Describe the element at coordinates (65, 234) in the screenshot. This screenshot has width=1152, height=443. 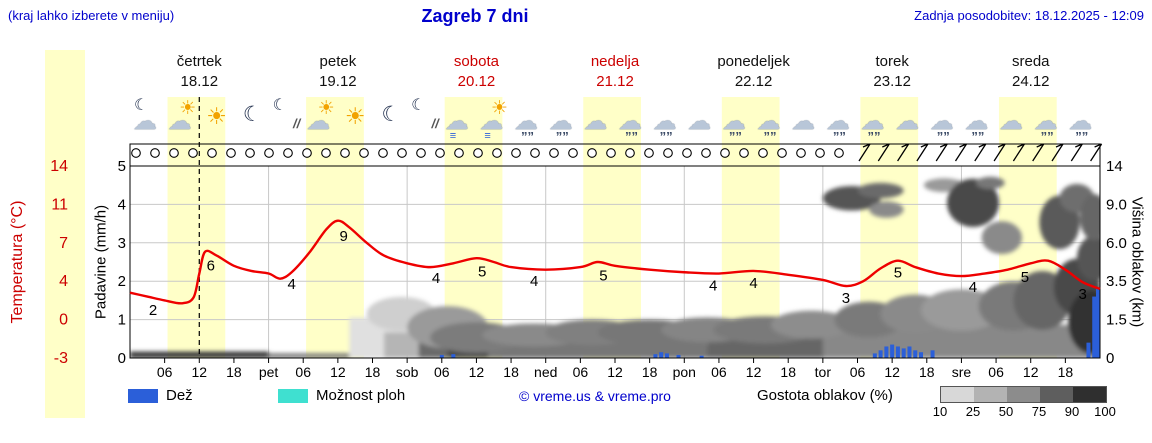
I see `left-axis-strip` at that location.